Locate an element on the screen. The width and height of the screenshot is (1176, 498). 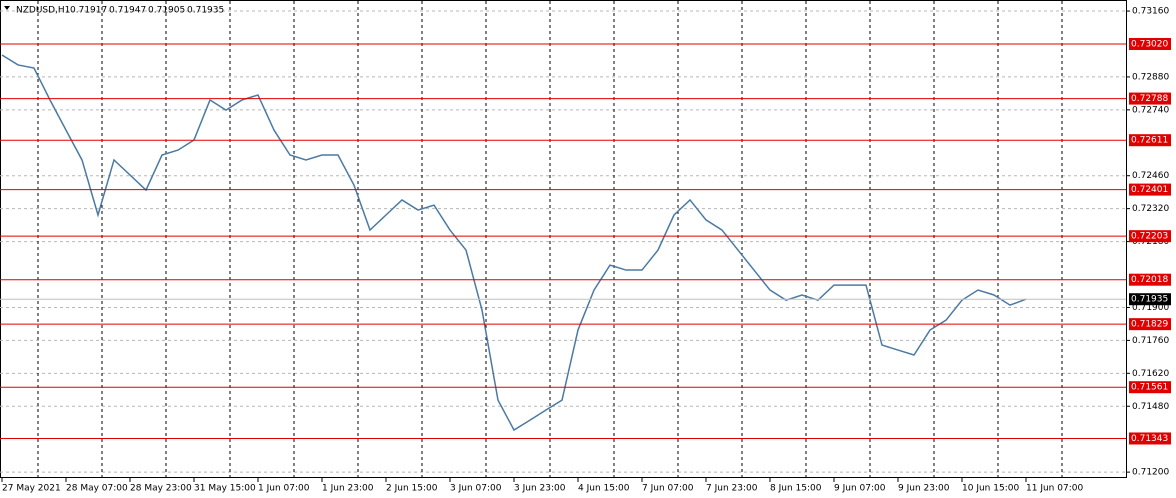
y-tick-label: 0.72740 is located at coordinates (1150, 110).